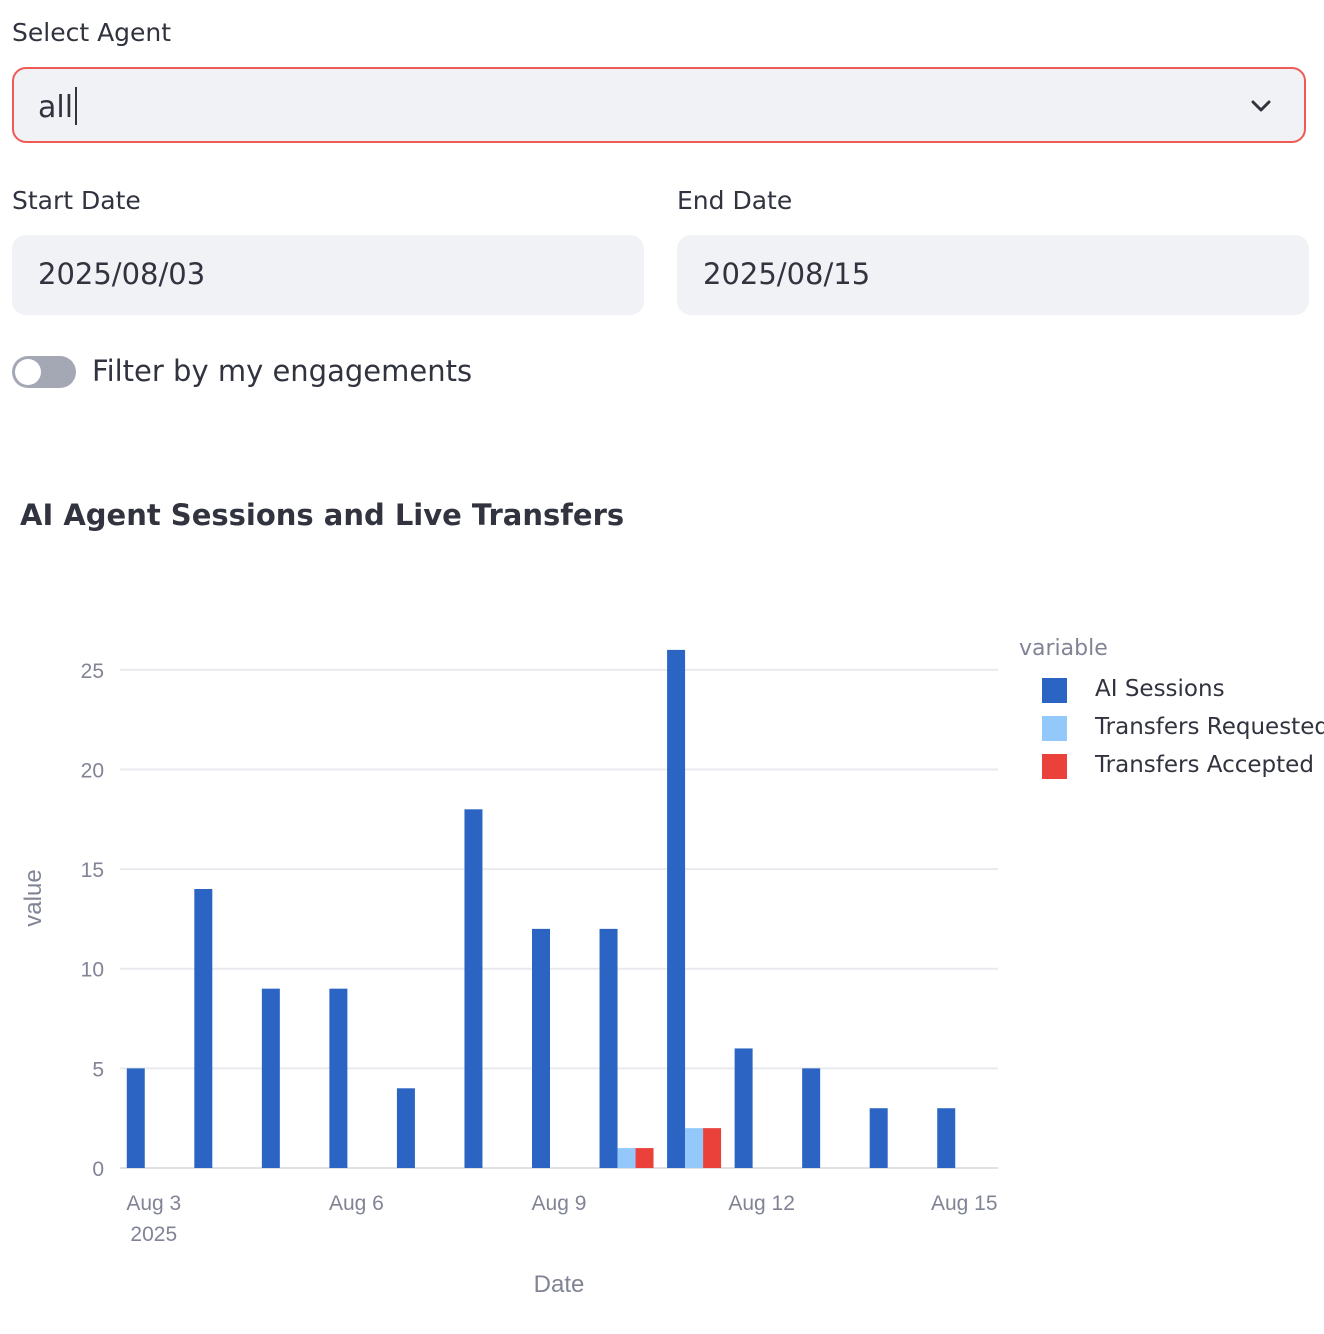 The width and height of the screenshot is (1324, 1334). Describe the element at coordinates (92, 870) in the screenshot. I see `y-tick-label: 15` at that location.